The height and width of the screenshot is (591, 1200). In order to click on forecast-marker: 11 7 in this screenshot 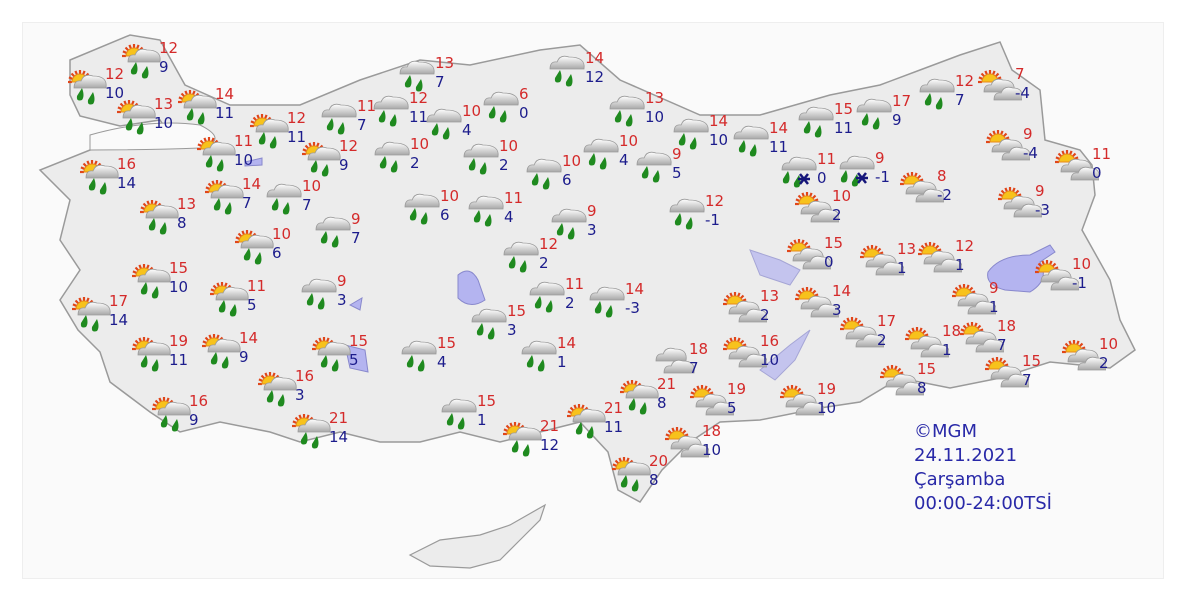, I will do `click(360, 120)`.